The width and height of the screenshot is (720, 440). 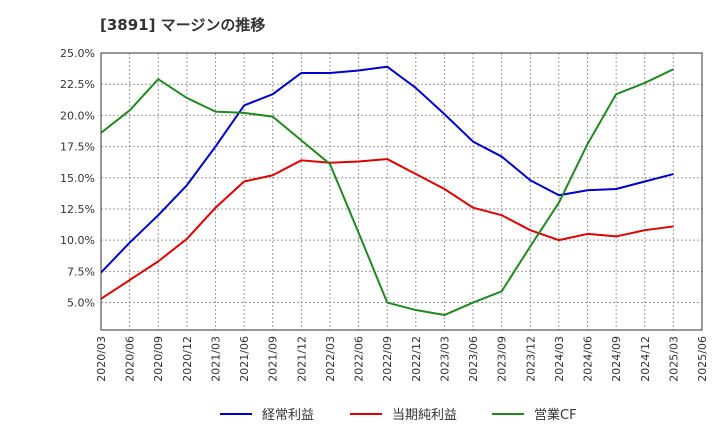 What do you see at coordinates (77, 240) in the screenshot?
I see `y-tick-label: 10.0%` at bounding box center [77, 240].